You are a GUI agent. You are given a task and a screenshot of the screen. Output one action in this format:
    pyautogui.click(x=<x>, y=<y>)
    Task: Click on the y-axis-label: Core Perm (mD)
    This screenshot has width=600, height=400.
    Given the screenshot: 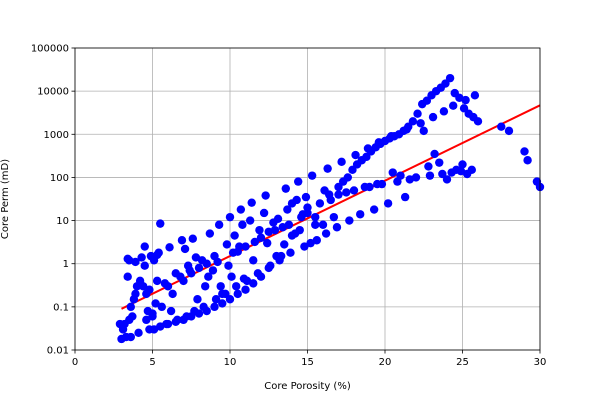 What is the action you would take?
    pyautogui.click(x=5, y=199)
    